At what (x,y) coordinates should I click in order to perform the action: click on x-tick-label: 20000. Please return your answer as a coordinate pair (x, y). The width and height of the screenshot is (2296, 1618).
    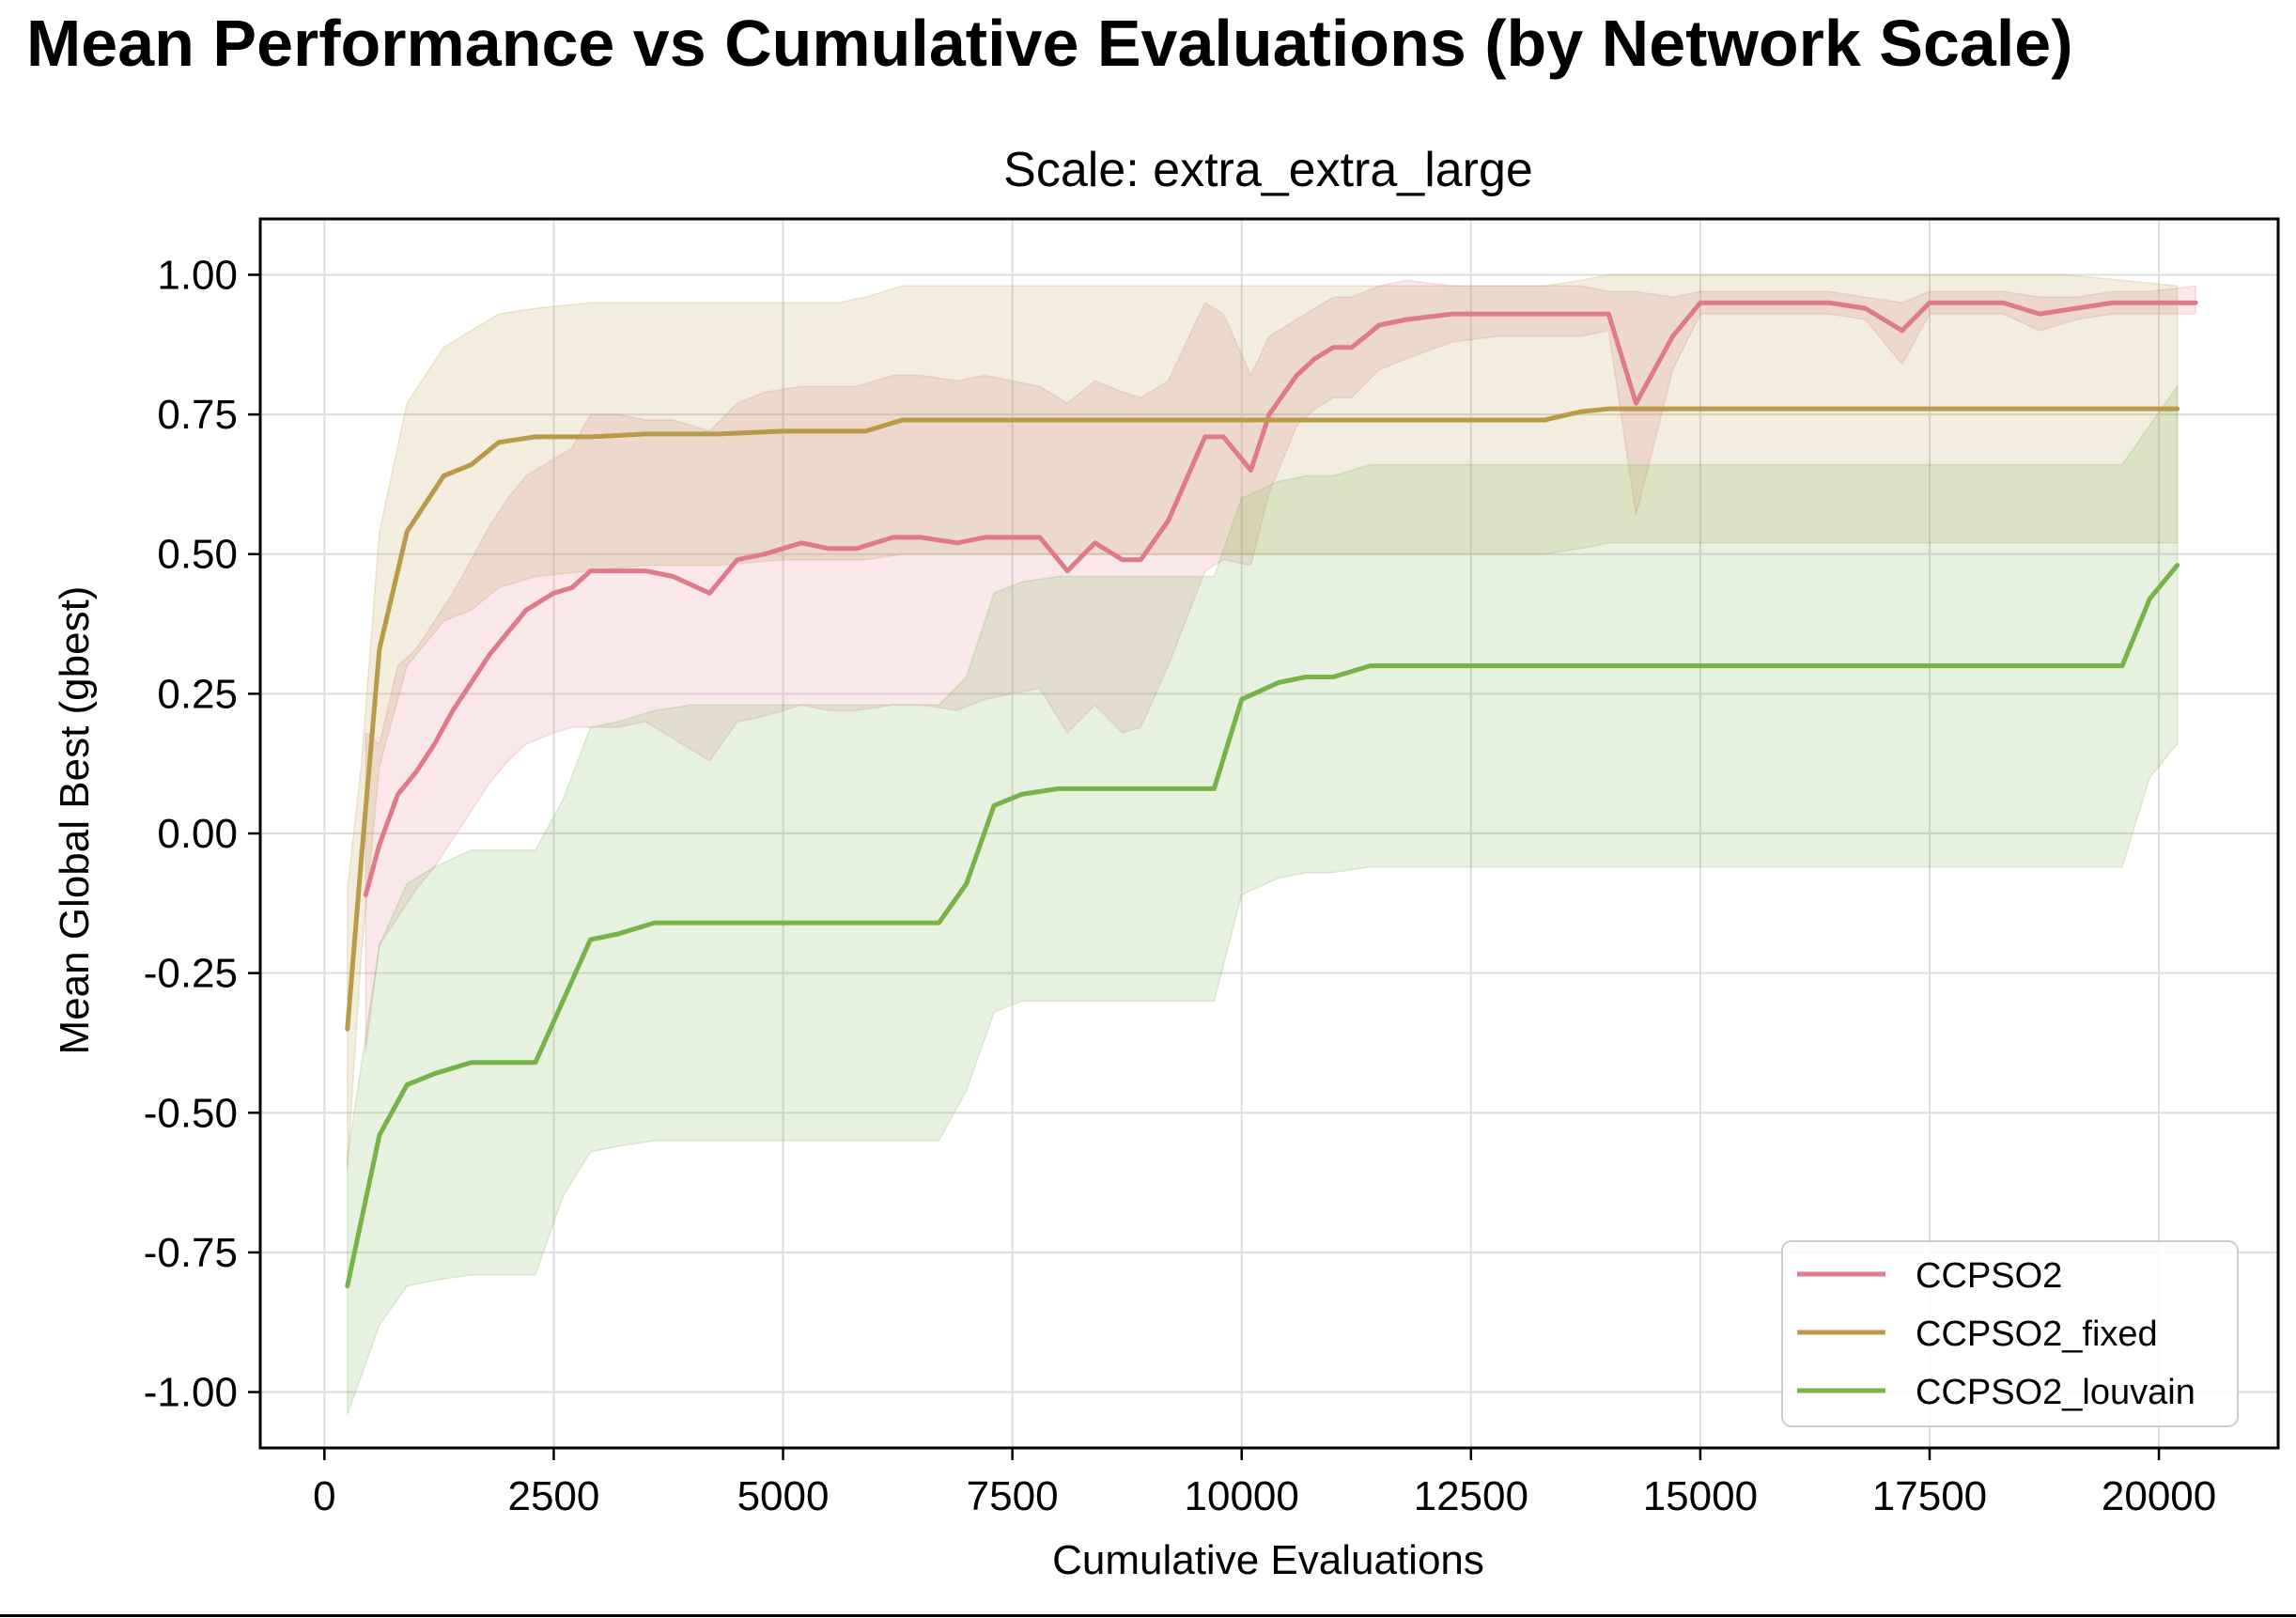
    Looking at the image, I should click on (2159, 1496).